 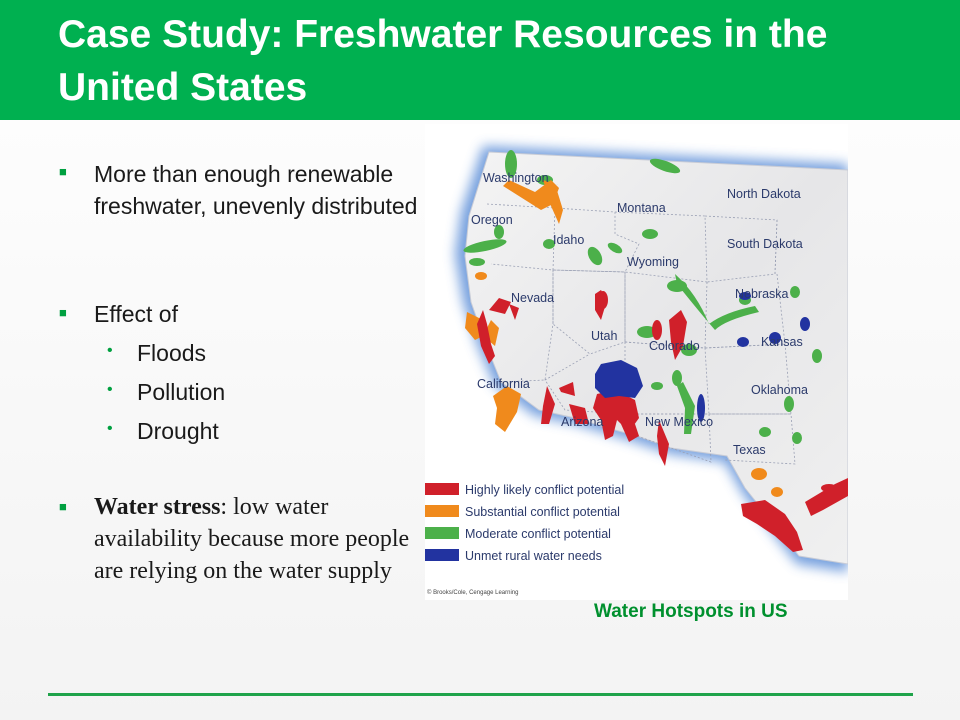 What do you see at coordinates (762, 294) in the screenshot?
I see `state-label: Nebraska` at bounding box center [762, 294].